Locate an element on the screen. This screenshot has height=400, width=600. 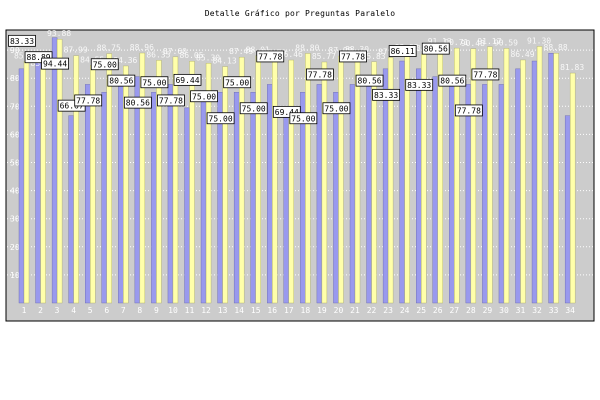
data-label-series-2: 81.83 is located at coordinates (572, 67).